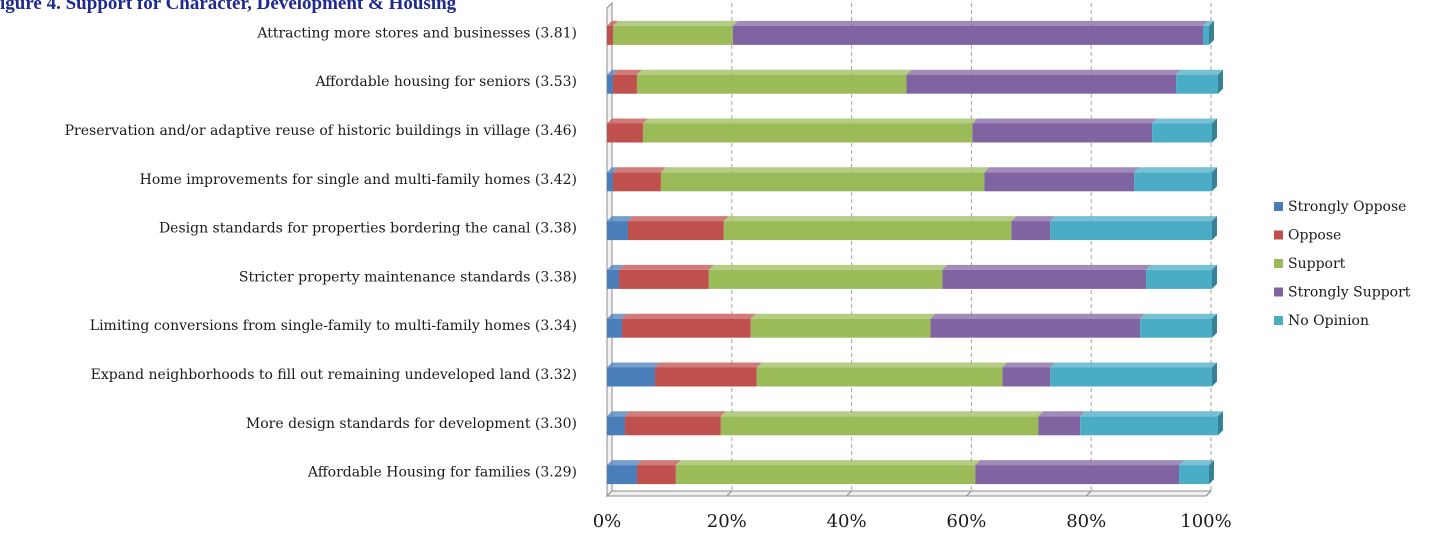 Image resolution: width=1453 pixels, height=546 pixels. What do you see at coordinates (1278, 263) in the screenshot?
I see `legend-swatch-support` at bounding box center [1278, 263].